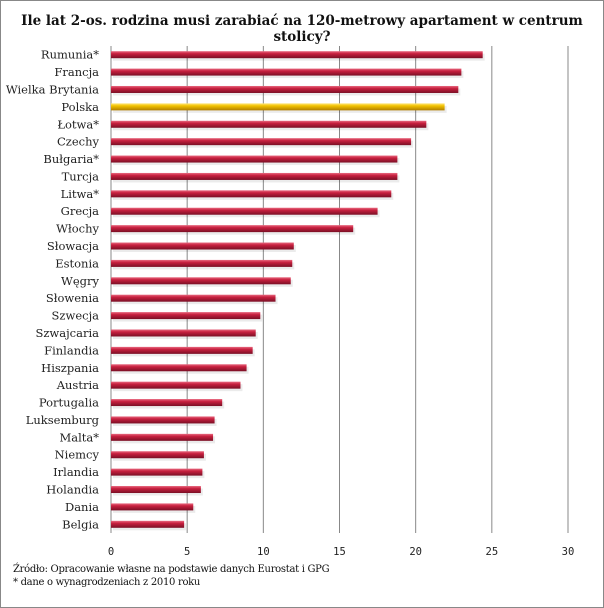  What do you see at coordinates (232, 229) in the screenshot?
I see `bar-Włochy` at bounding box center [232, 229].